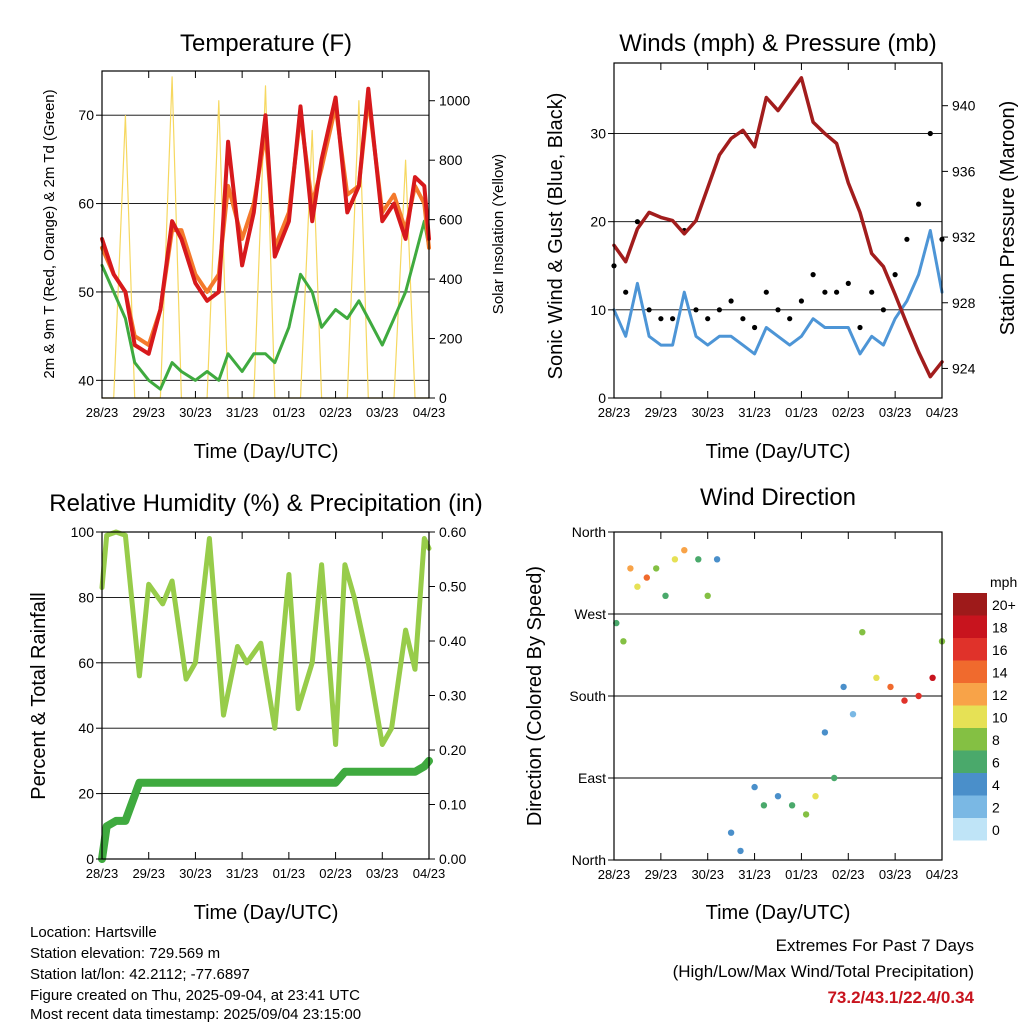 The height and width of the screenshot is (1024, 1024). What do you see at coordinates (590, 614) in the screenshot?
I see `y-tick-label: West` at bounding box center [590, 614].